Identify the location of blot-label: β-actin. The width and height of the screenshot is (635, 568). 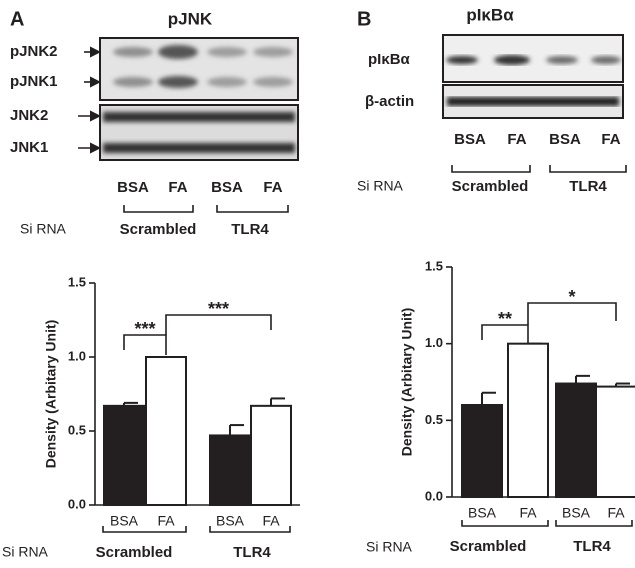
(389, 101).